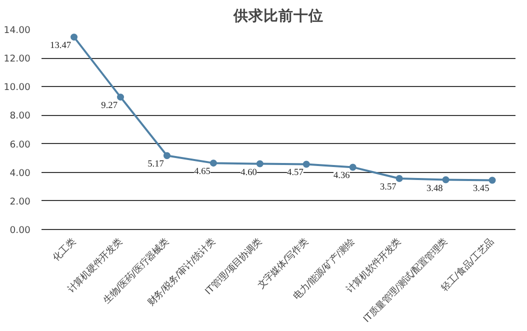 The height and width of the screenshot is (331, 527). Describe the element at coordinates (20, 230) in the screenshot. I see `y-tick-label: 0.00` at that location.